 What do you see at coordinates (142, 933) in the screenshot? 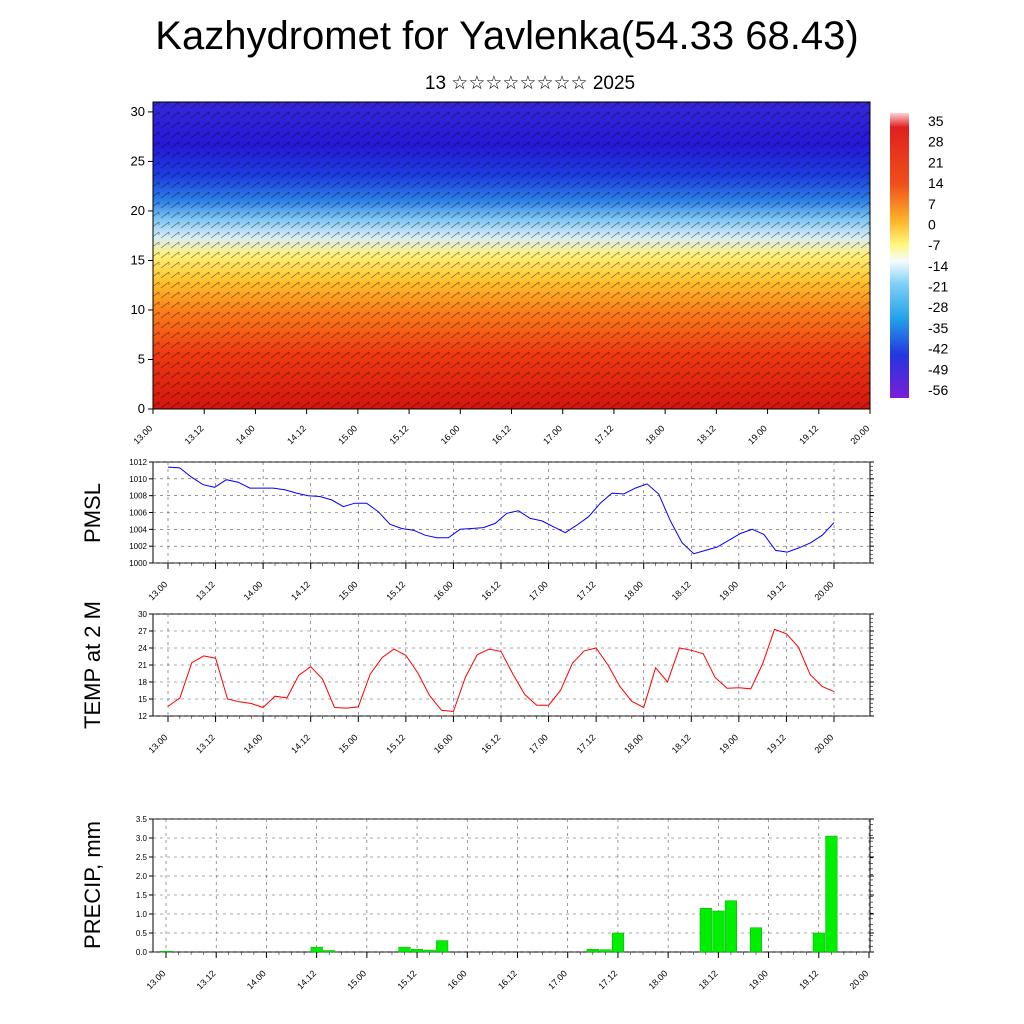
I see `precip-ytick-label: 0.5` at bounding box center [142, 933].